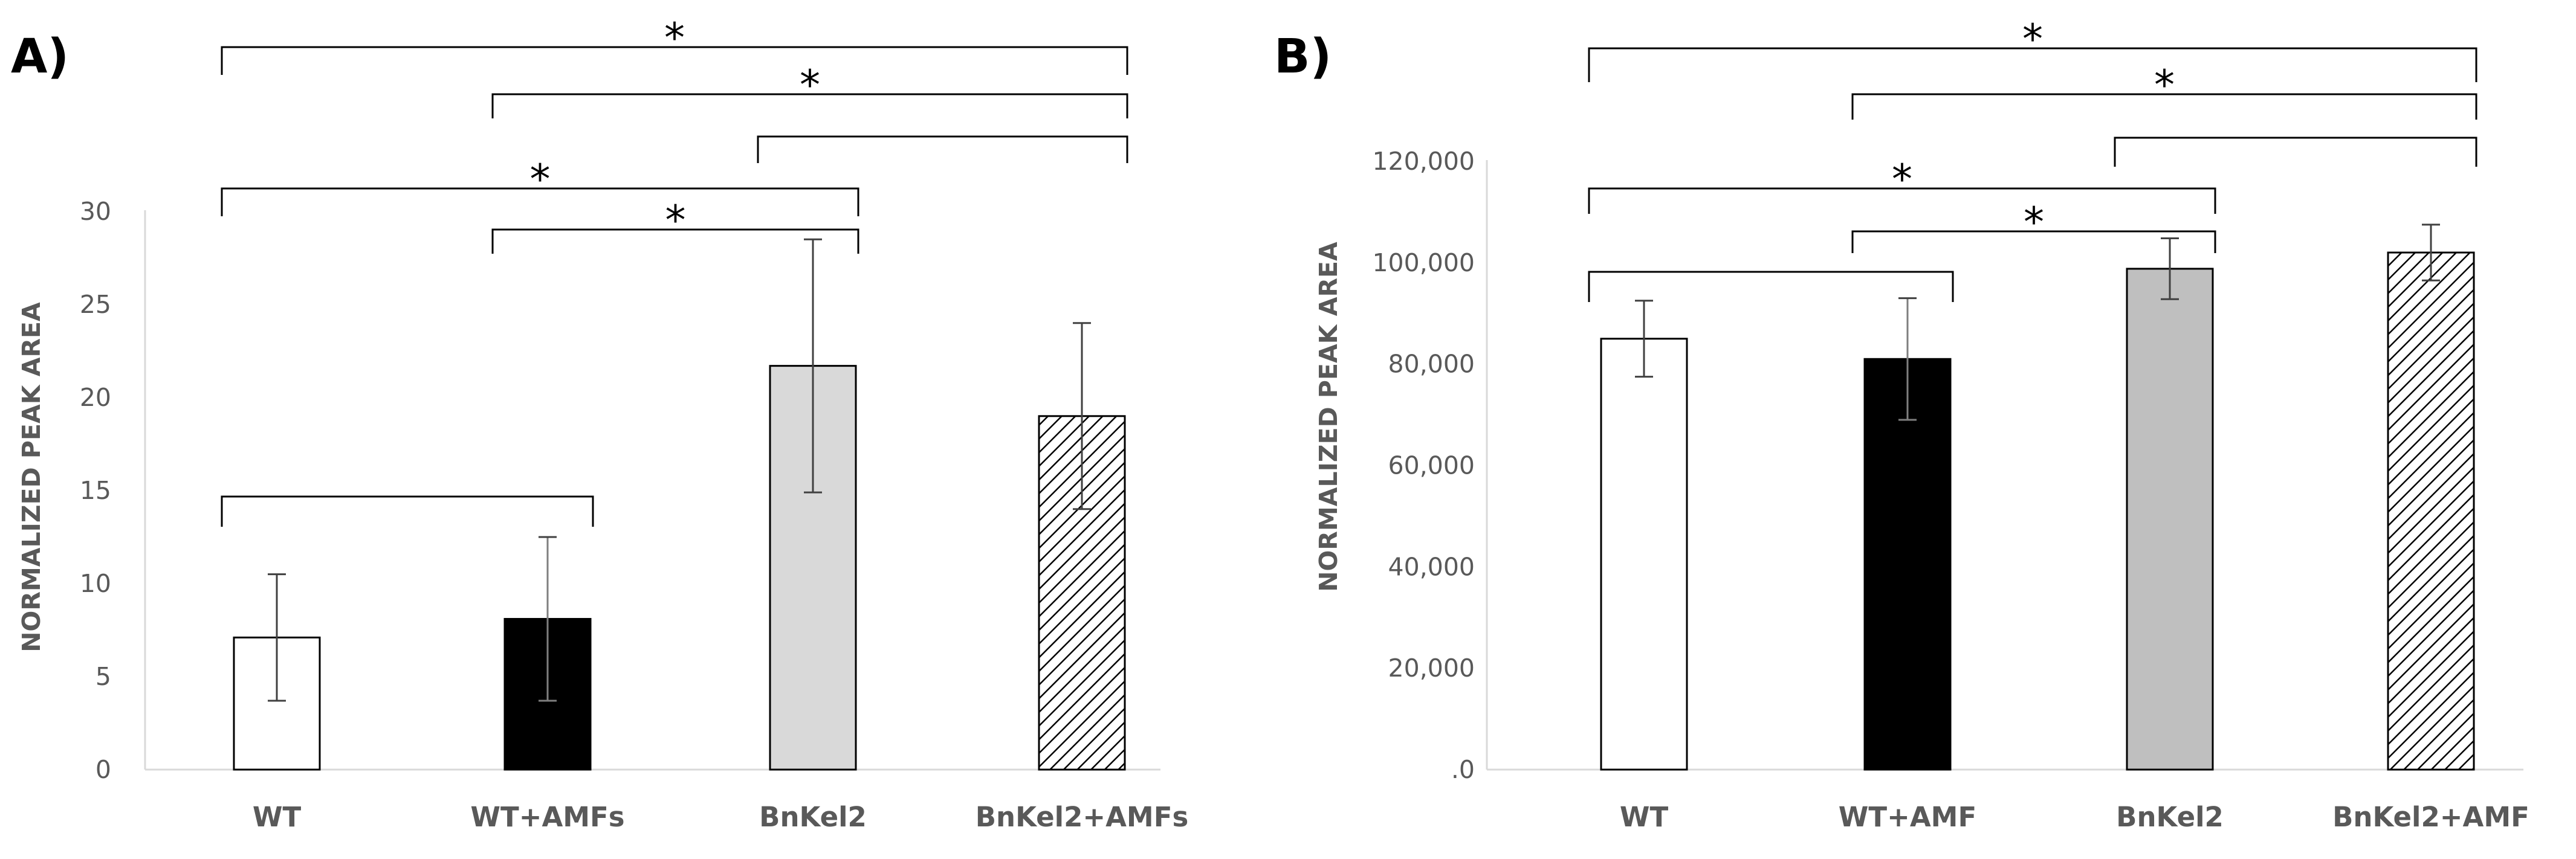  I want to click on y-axis-label-1: NORMALIZED PEAK AREA, so click(1328, 417).